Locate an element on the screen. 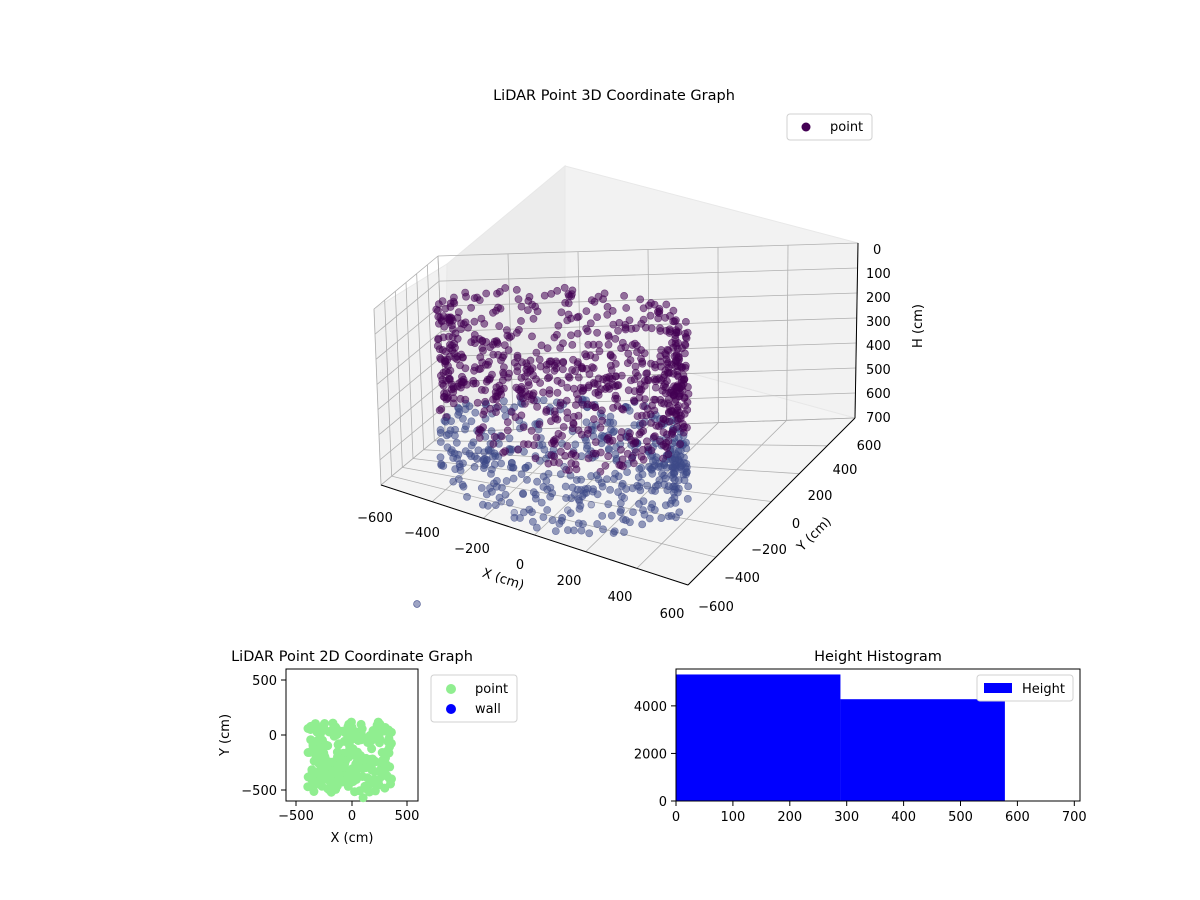 The image size is (1200, 900). chart-3d-xtick: 400 is located at coordinates (620, 597).